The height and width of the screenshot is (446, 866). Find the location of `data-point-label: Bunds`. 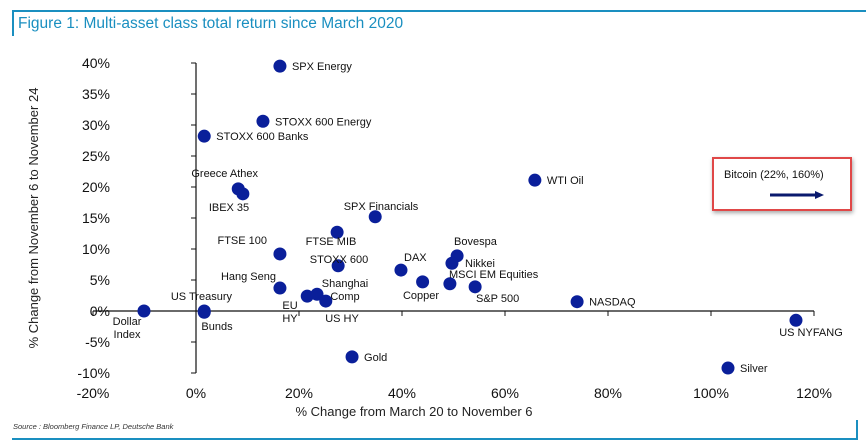

data-point-label: Bunds is located at coordinates (217, 327).